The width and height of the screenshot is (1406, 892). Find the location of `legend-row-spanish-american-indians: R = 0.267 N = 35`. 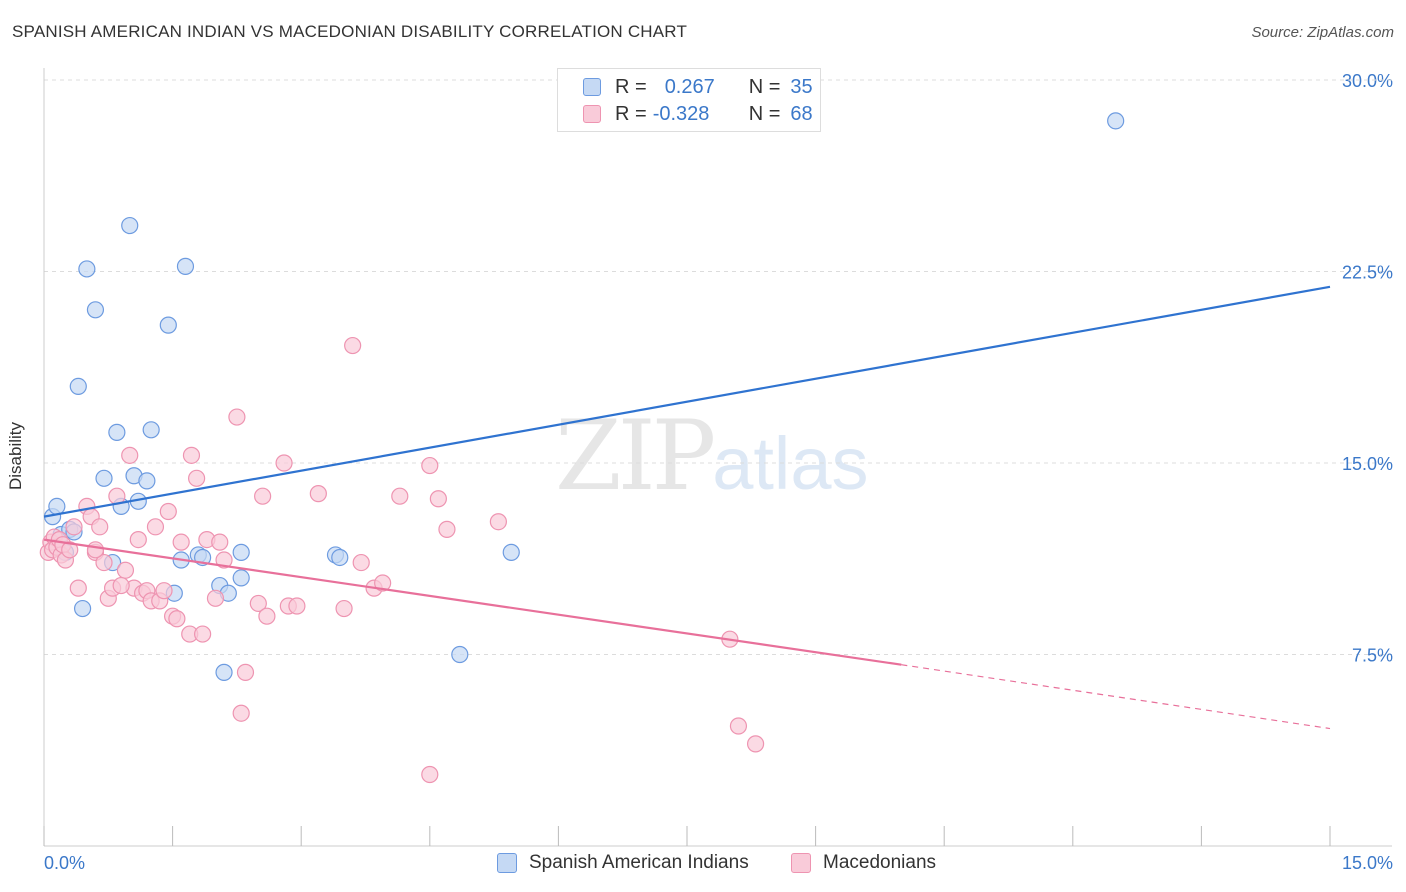

legend-row-spanish-american-indians: R = 0.267 N = 35 is located at coordinates (698, 87).